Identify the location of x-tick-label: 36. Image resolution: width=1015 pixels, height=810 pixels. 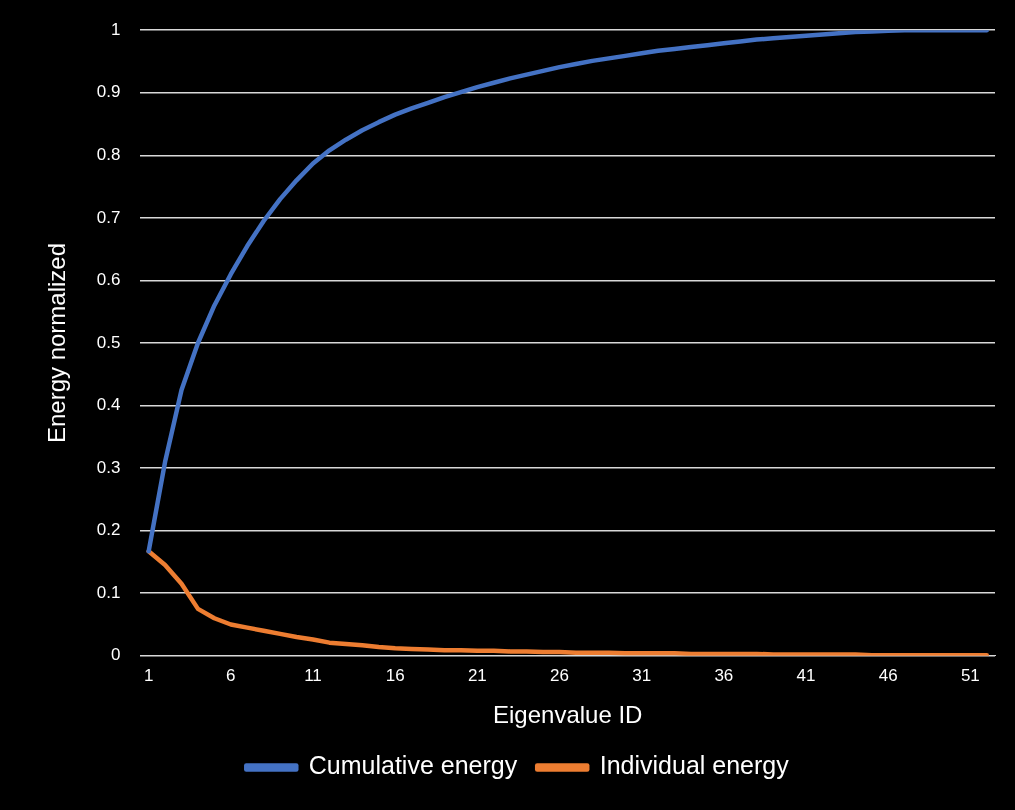
(724, 675).